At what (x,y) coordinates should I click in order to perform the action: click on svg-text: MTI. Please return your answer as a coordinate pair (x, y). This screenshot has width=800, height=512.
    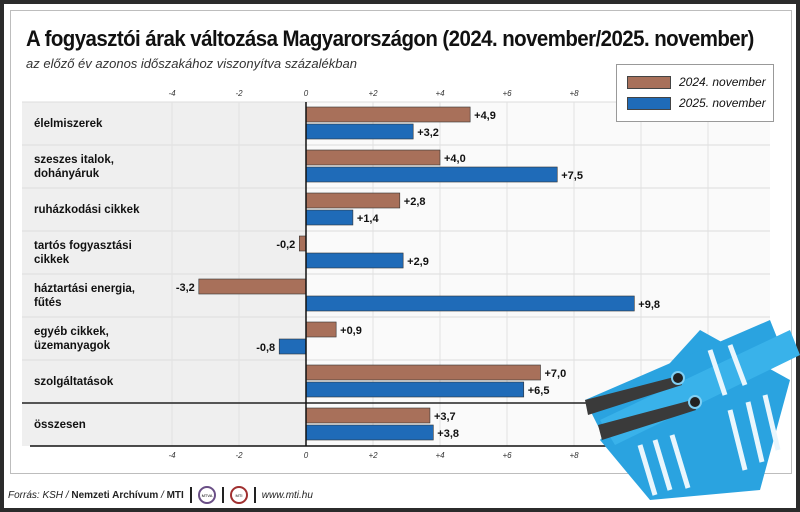
    Looking at the image, I should click on (238, 495).